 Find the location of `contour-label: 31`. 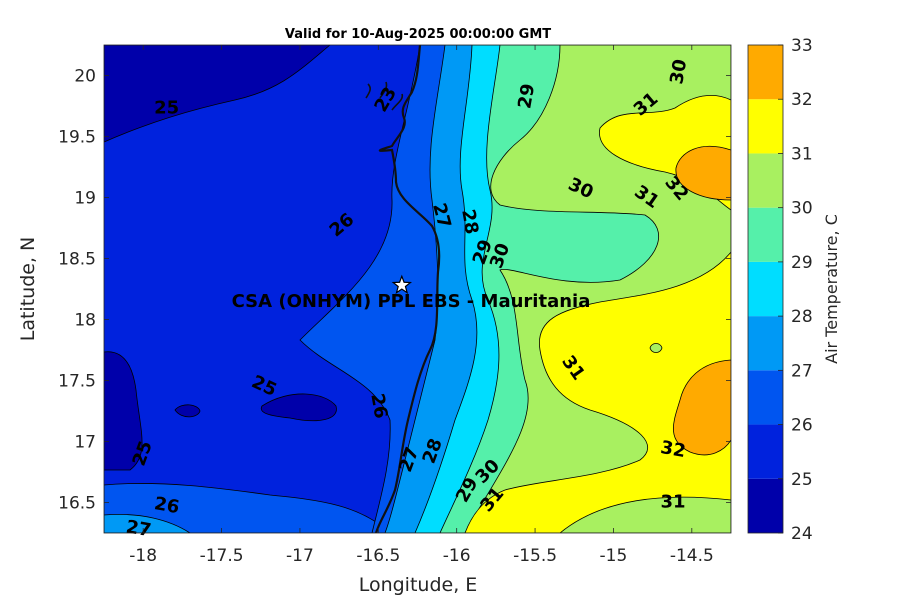

contour-label: 31 is located at coordinates (672, 502).